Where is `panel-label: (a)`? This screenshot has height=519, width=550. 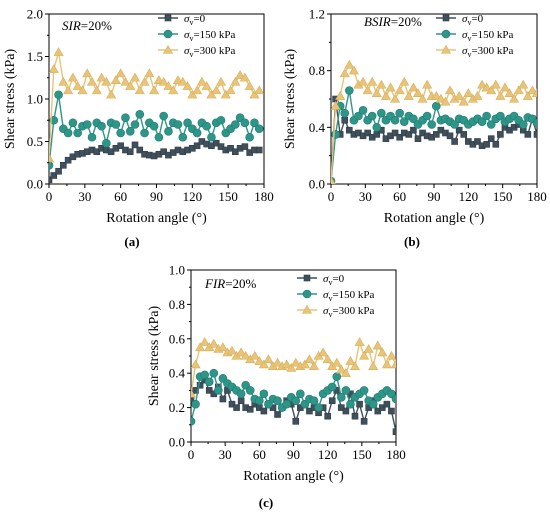 panel-label: (a) is located at coordinates (131, 241).